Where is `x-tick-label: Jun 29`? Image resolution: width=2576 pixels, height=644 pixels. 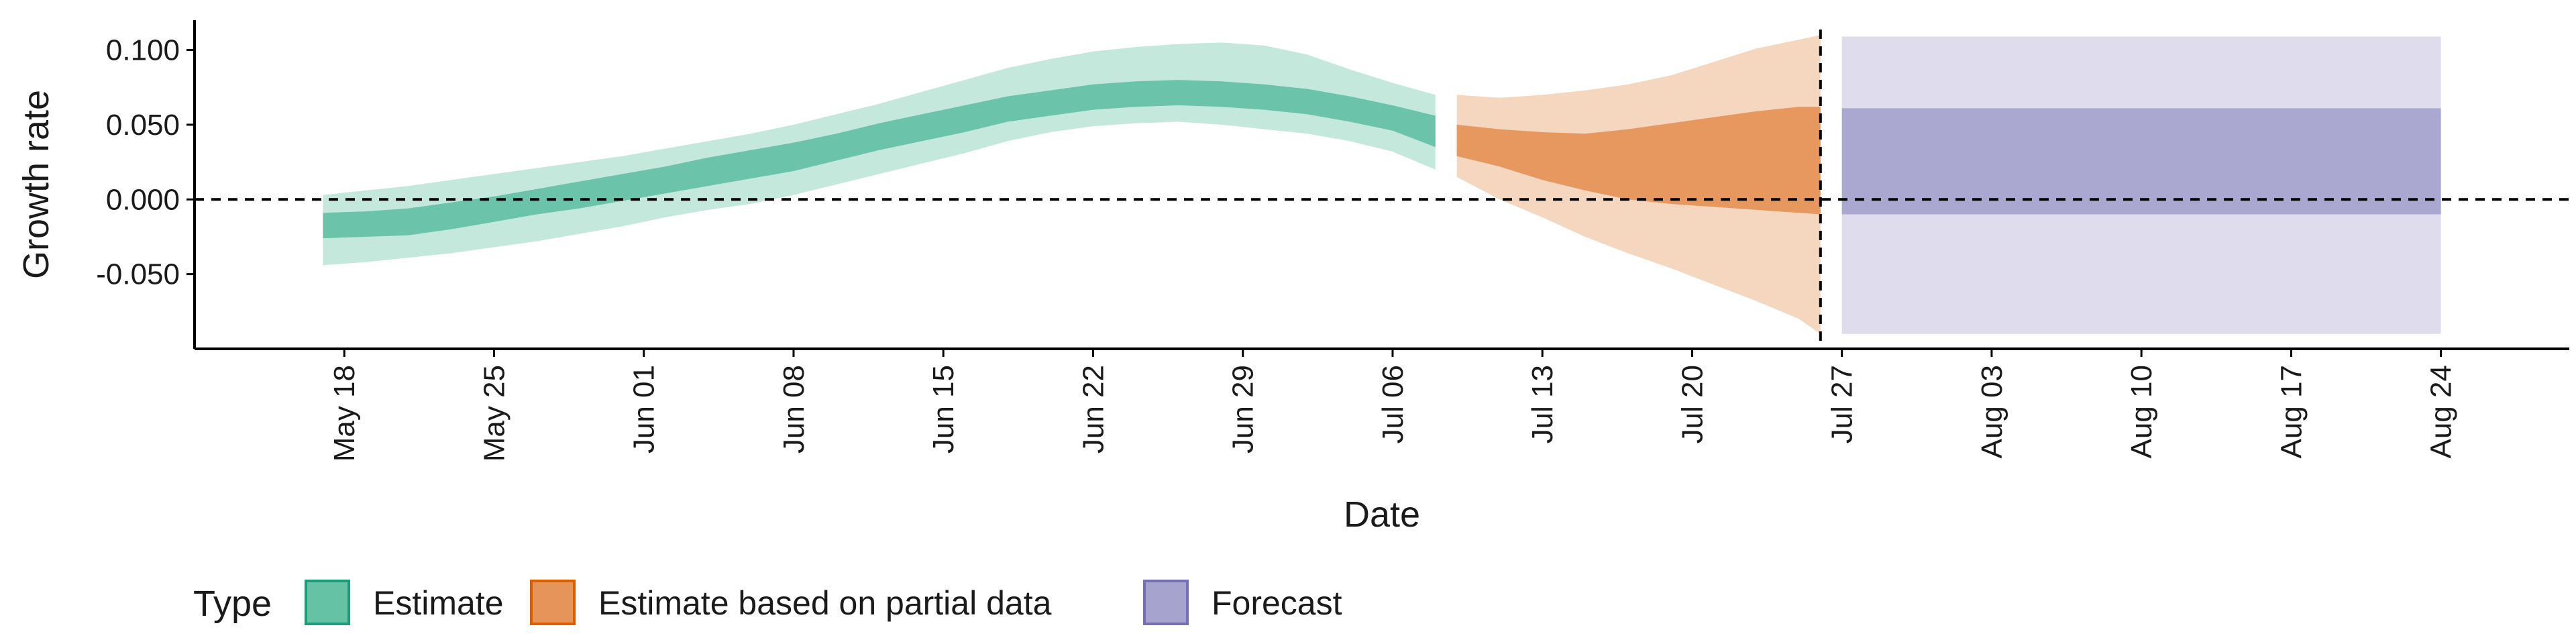 x-tick-label: Jun 29 is located at coordinates (1243, 409).